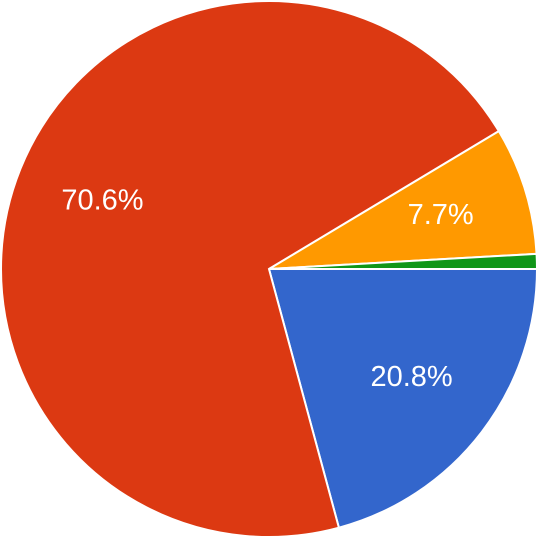  What do you see at coordinates (411, 377) in the screenshot?
I see `slice-label: 20.8%` at bounding box center [411, 377].